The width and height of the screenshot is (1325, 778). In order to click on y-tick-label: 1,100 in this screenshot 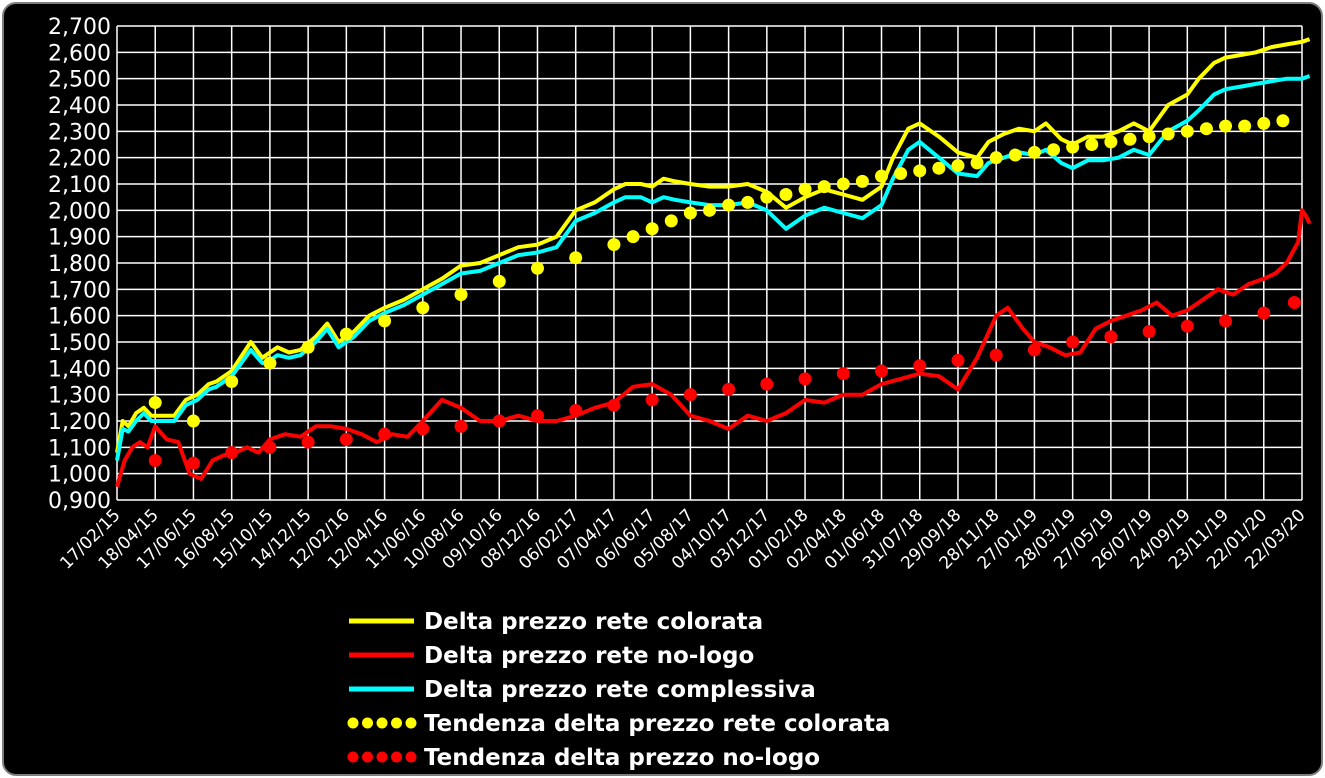, I will do `click(79, 448)`.